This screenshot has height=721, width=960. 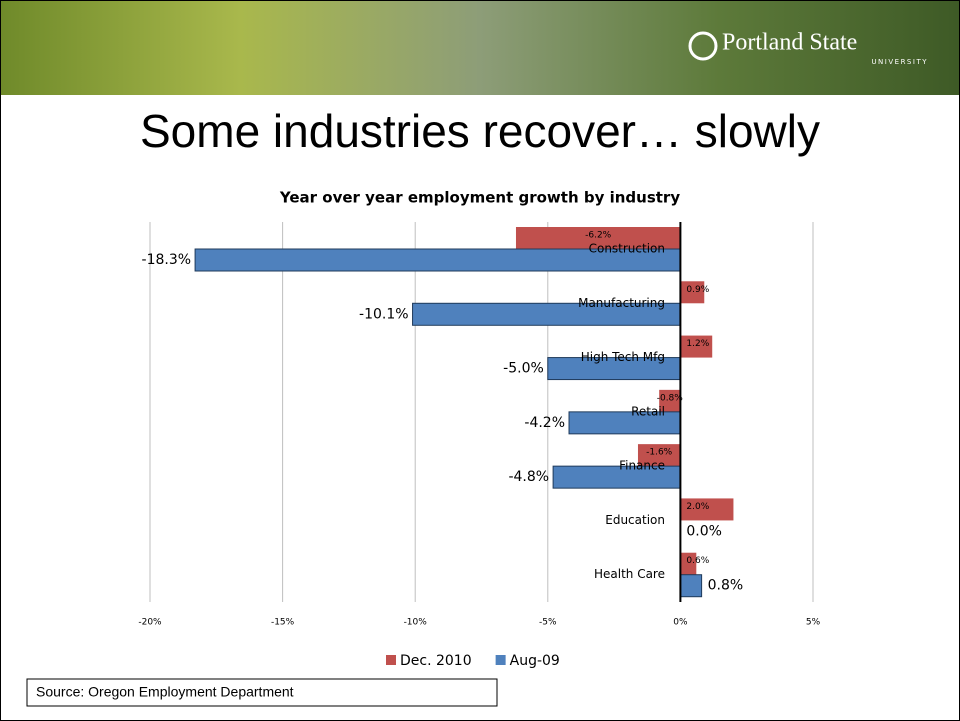 What do you see at coordinates (167, 260) in the screenshot?
I see `value-label: -18.3%` at bounding box center [167, 260].